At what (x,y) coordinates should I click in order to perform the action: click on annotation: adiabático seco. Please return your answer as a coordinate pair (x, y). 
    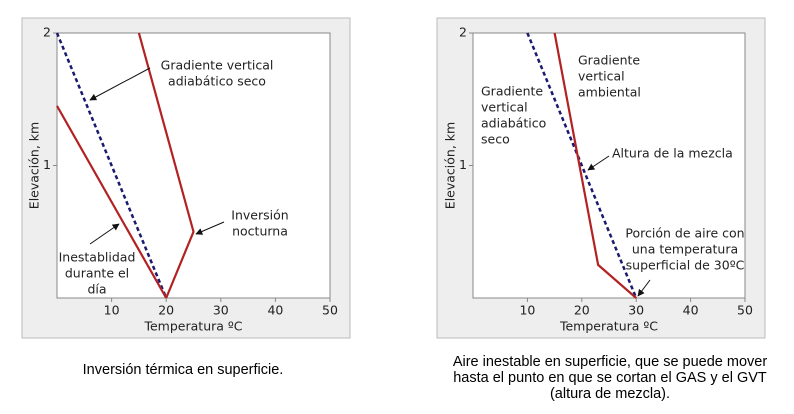
    Looking at the image, I should click on (217, 81).